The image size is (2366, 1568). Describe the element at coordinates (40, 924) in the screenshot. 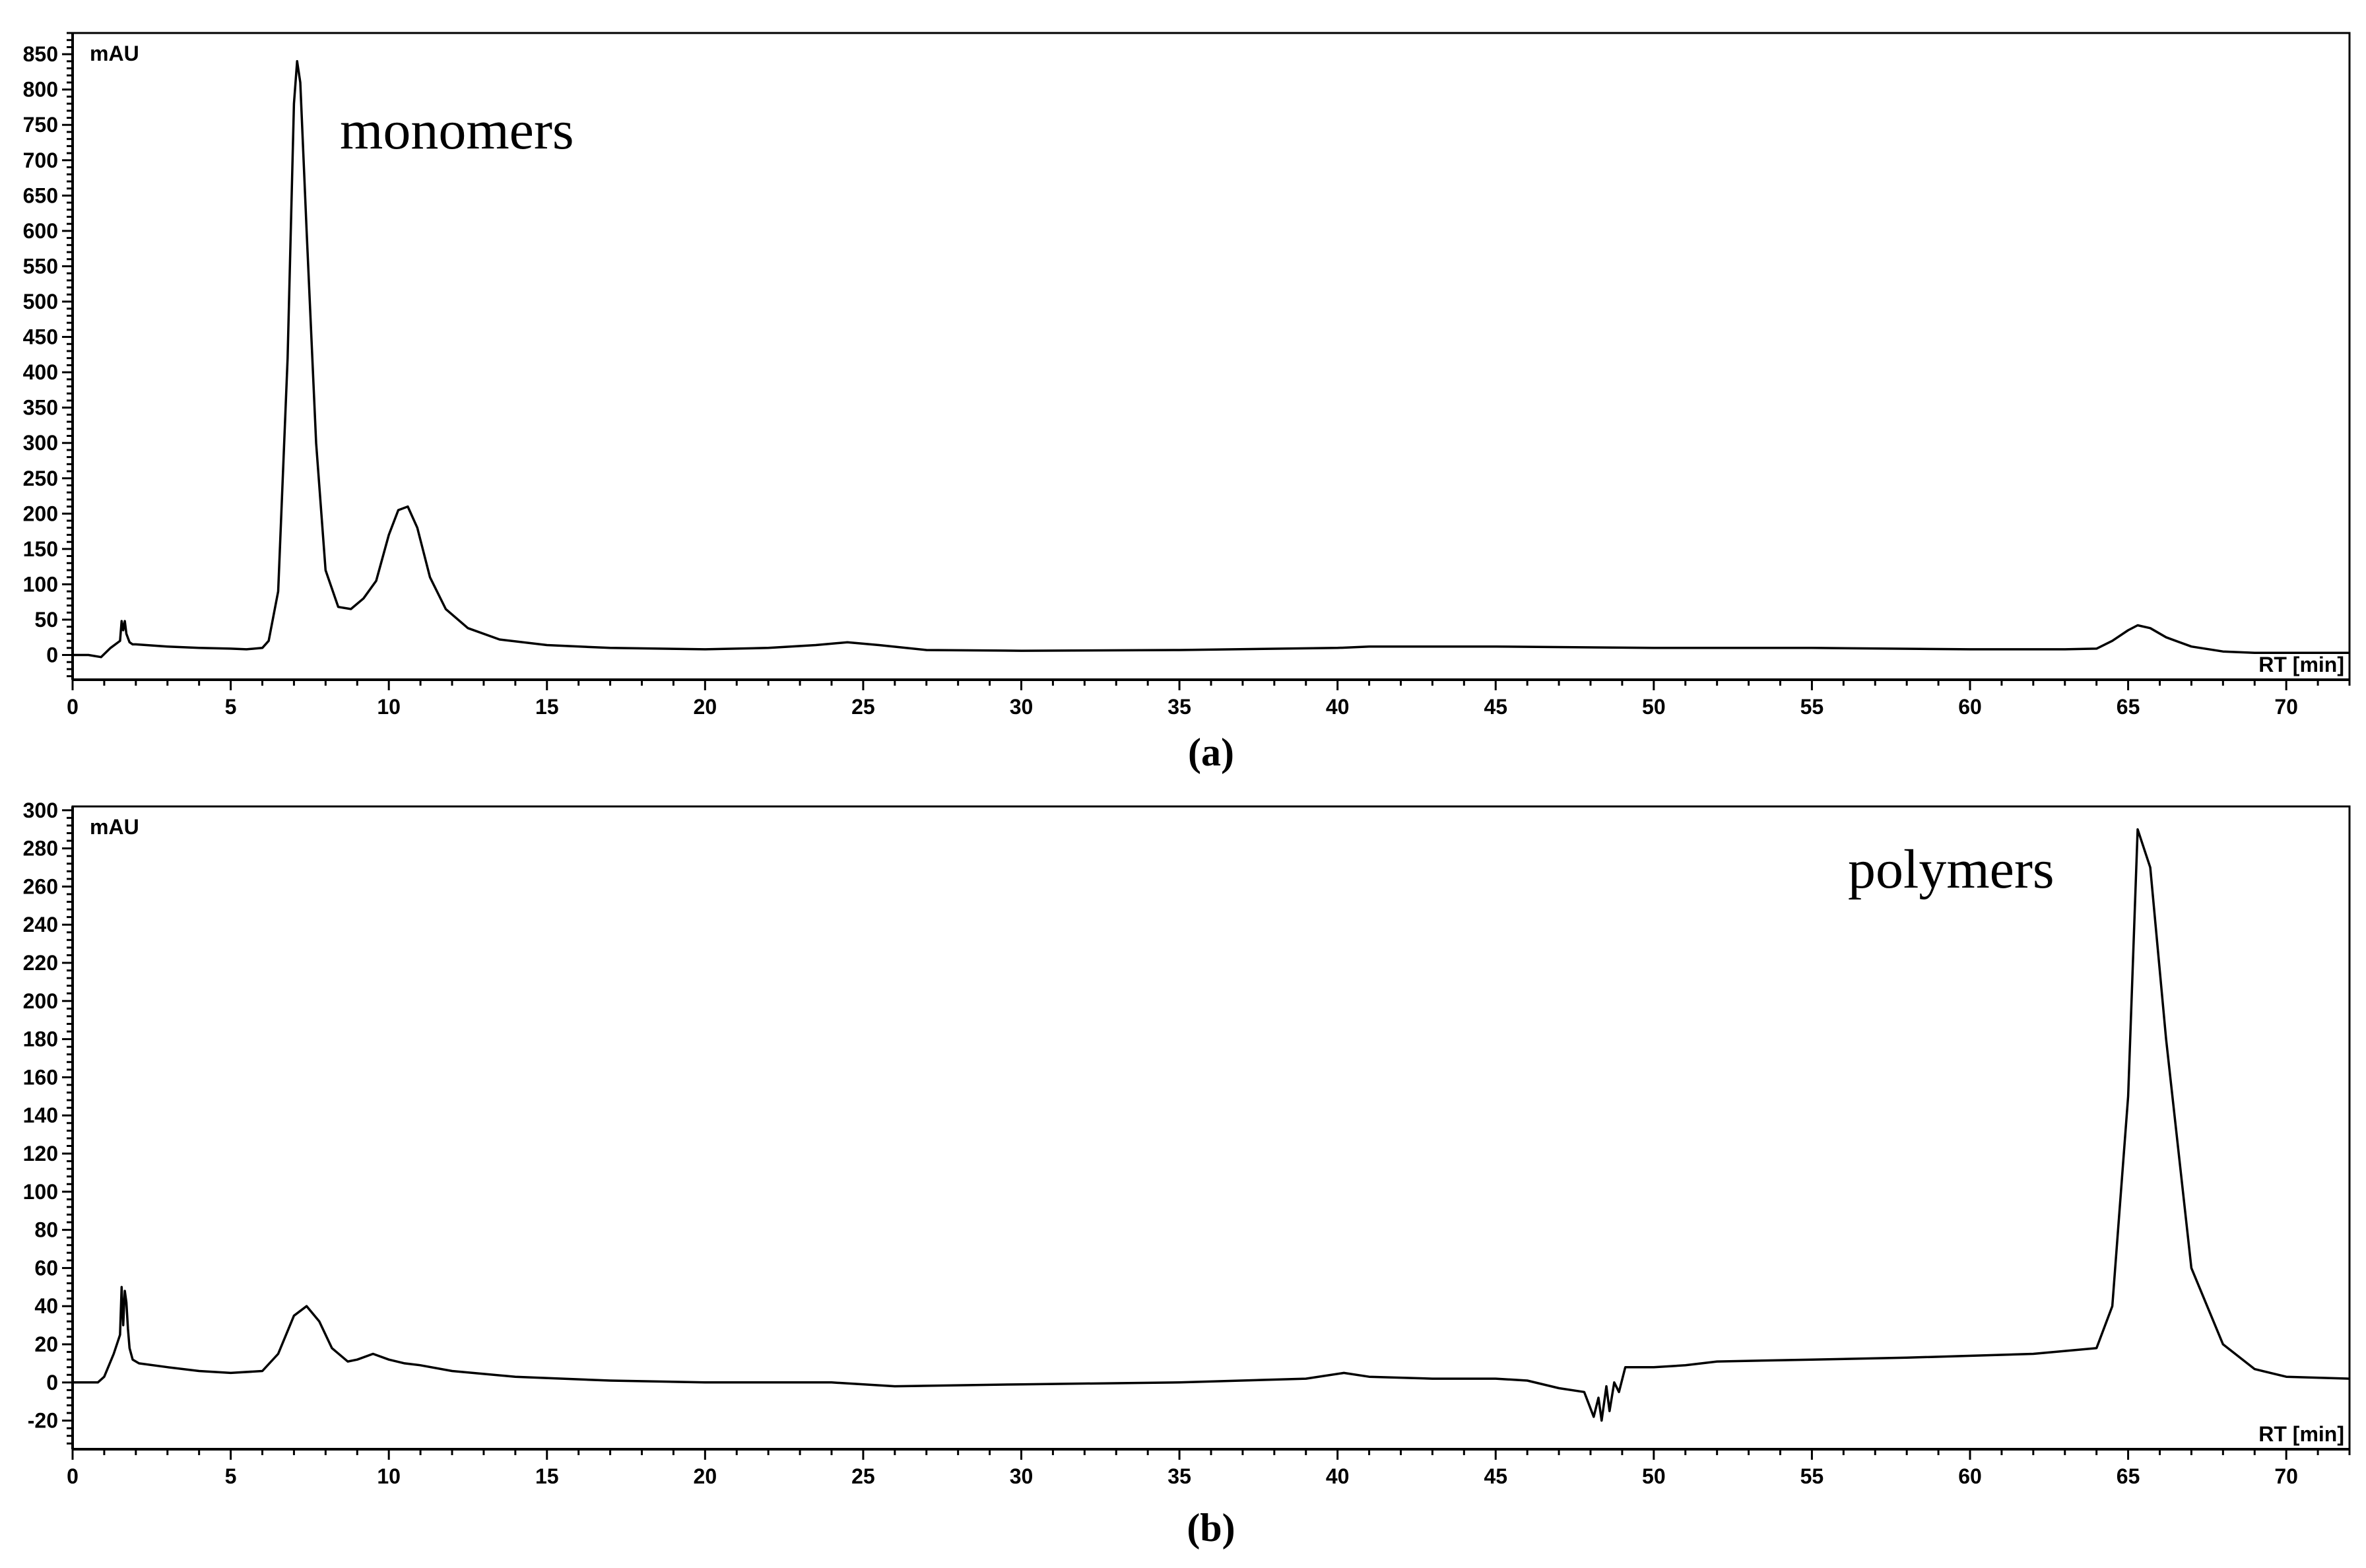

I see `y-tick-label: 240` at that location.